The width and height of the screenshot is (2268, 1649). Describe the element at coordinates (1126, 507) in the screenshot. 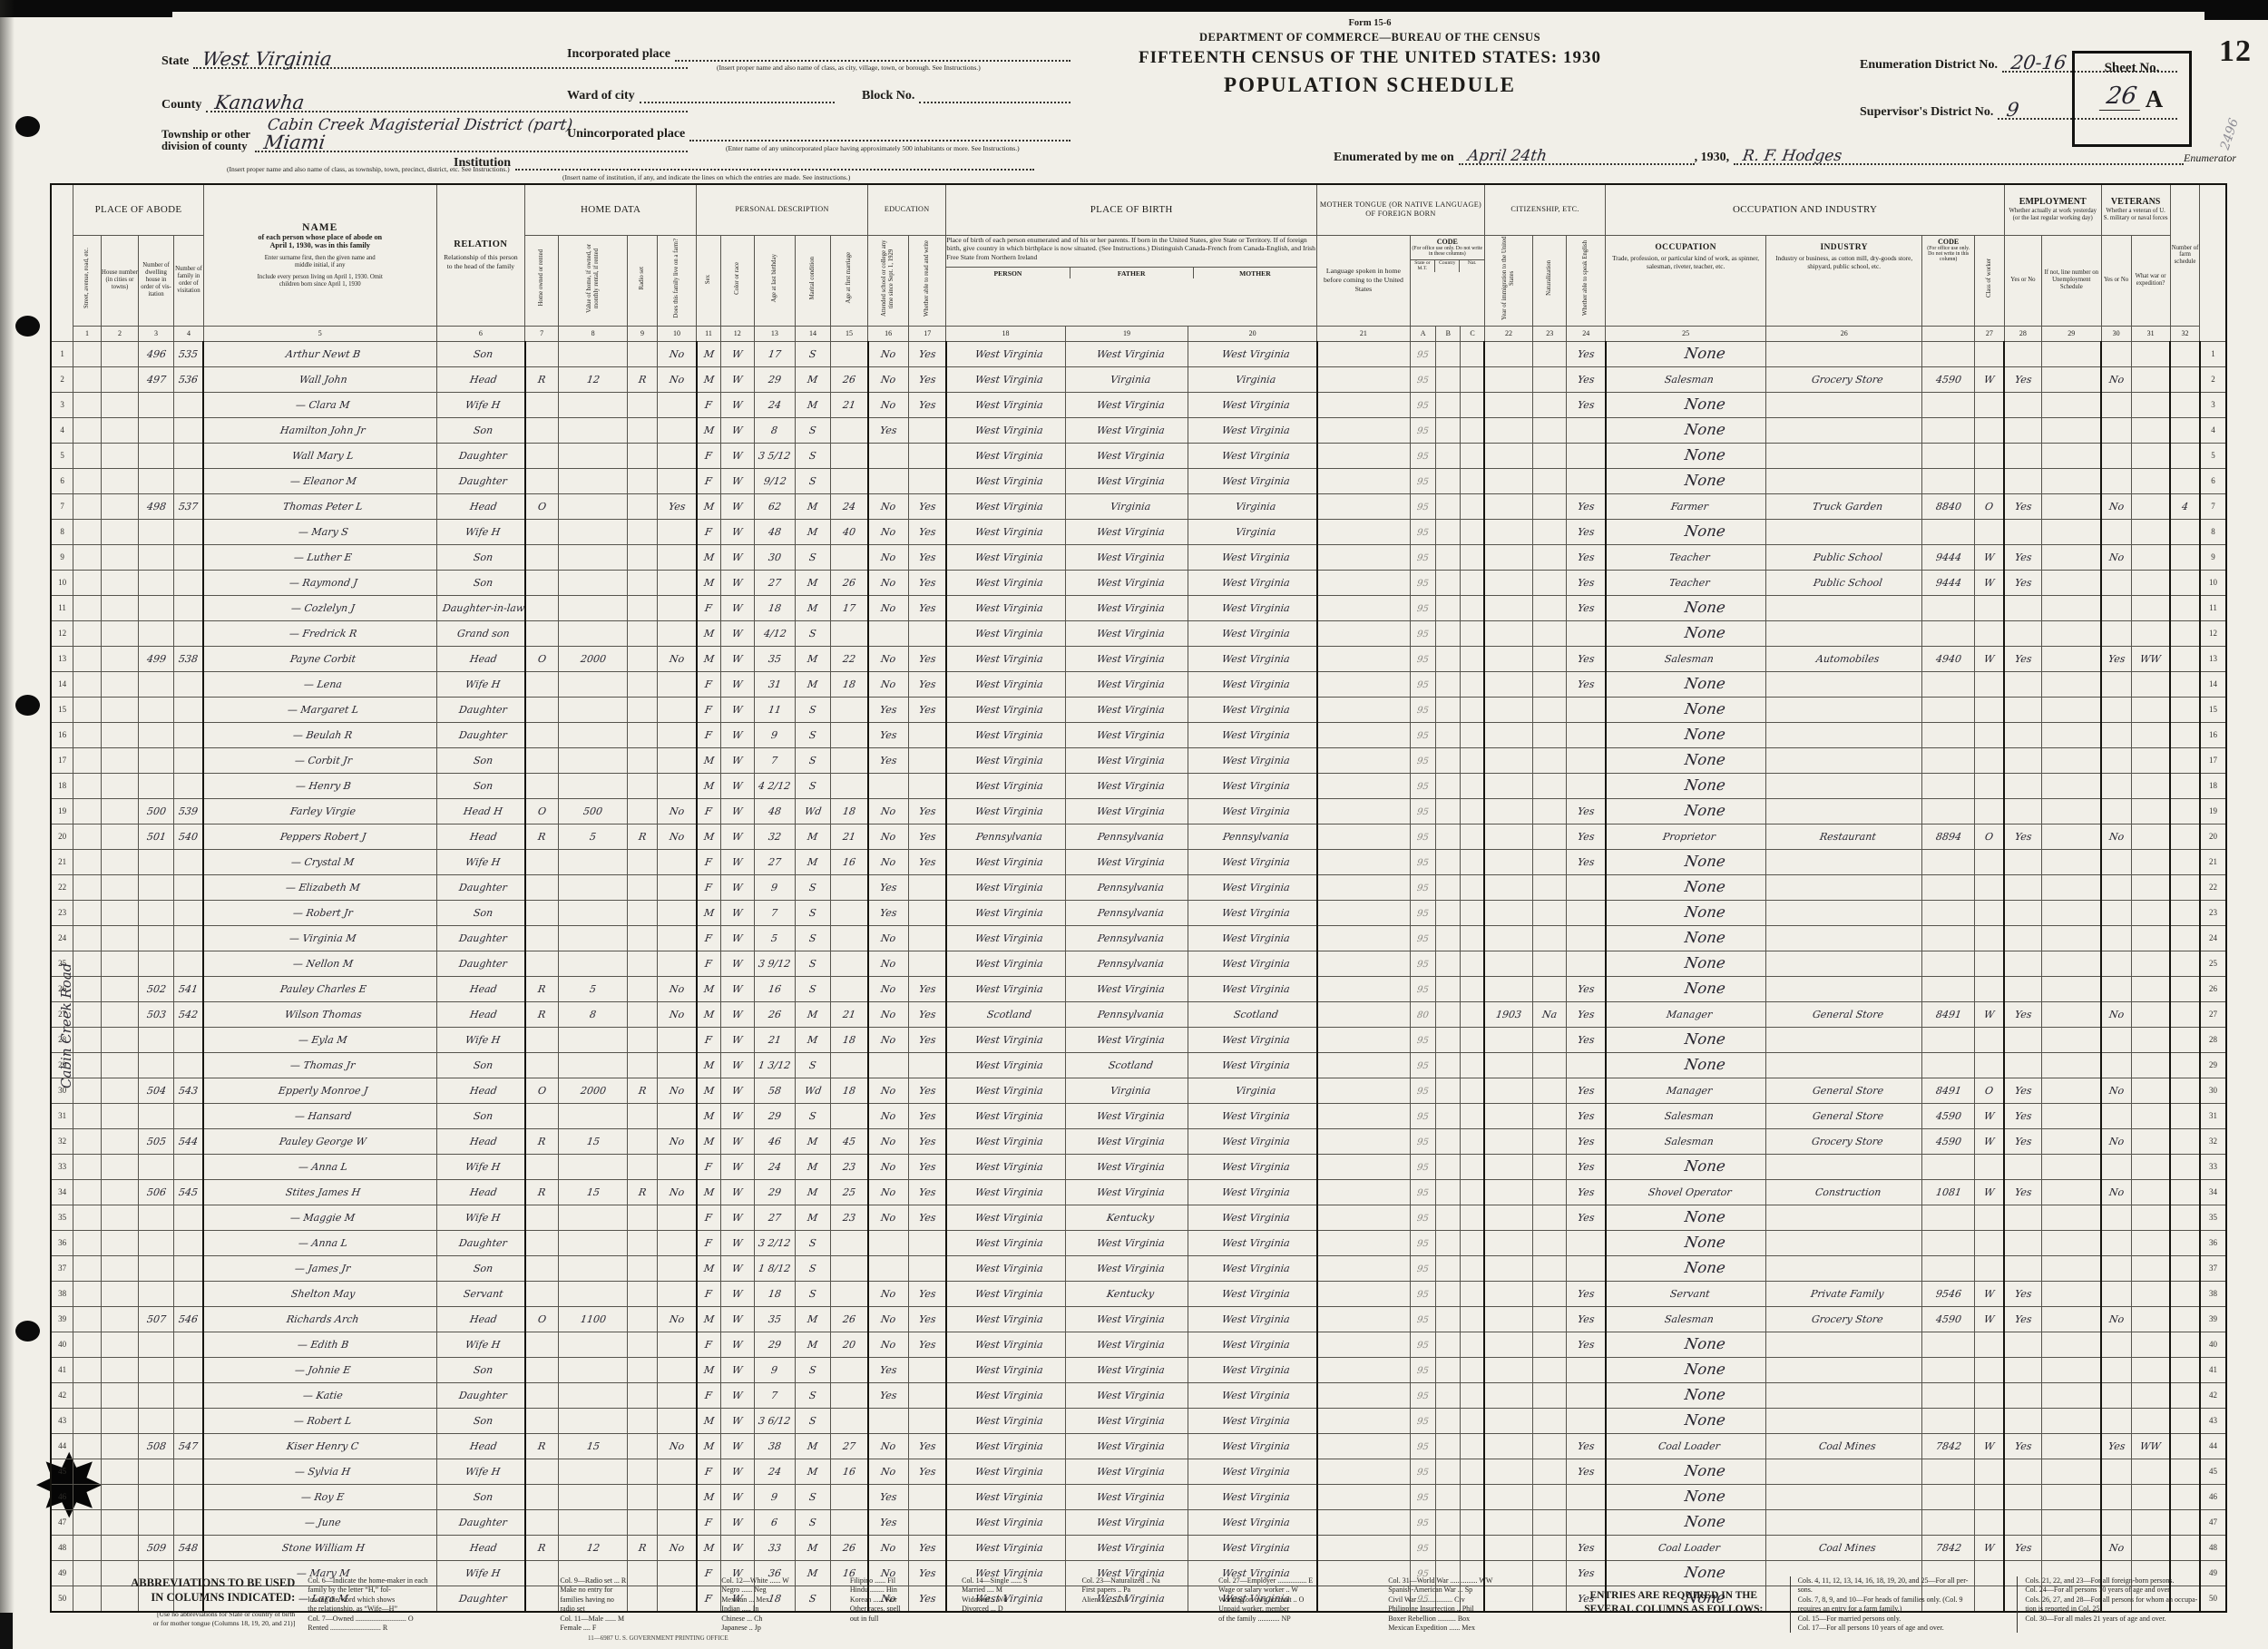

I see `cell-birth_father: Virginia` at that location.